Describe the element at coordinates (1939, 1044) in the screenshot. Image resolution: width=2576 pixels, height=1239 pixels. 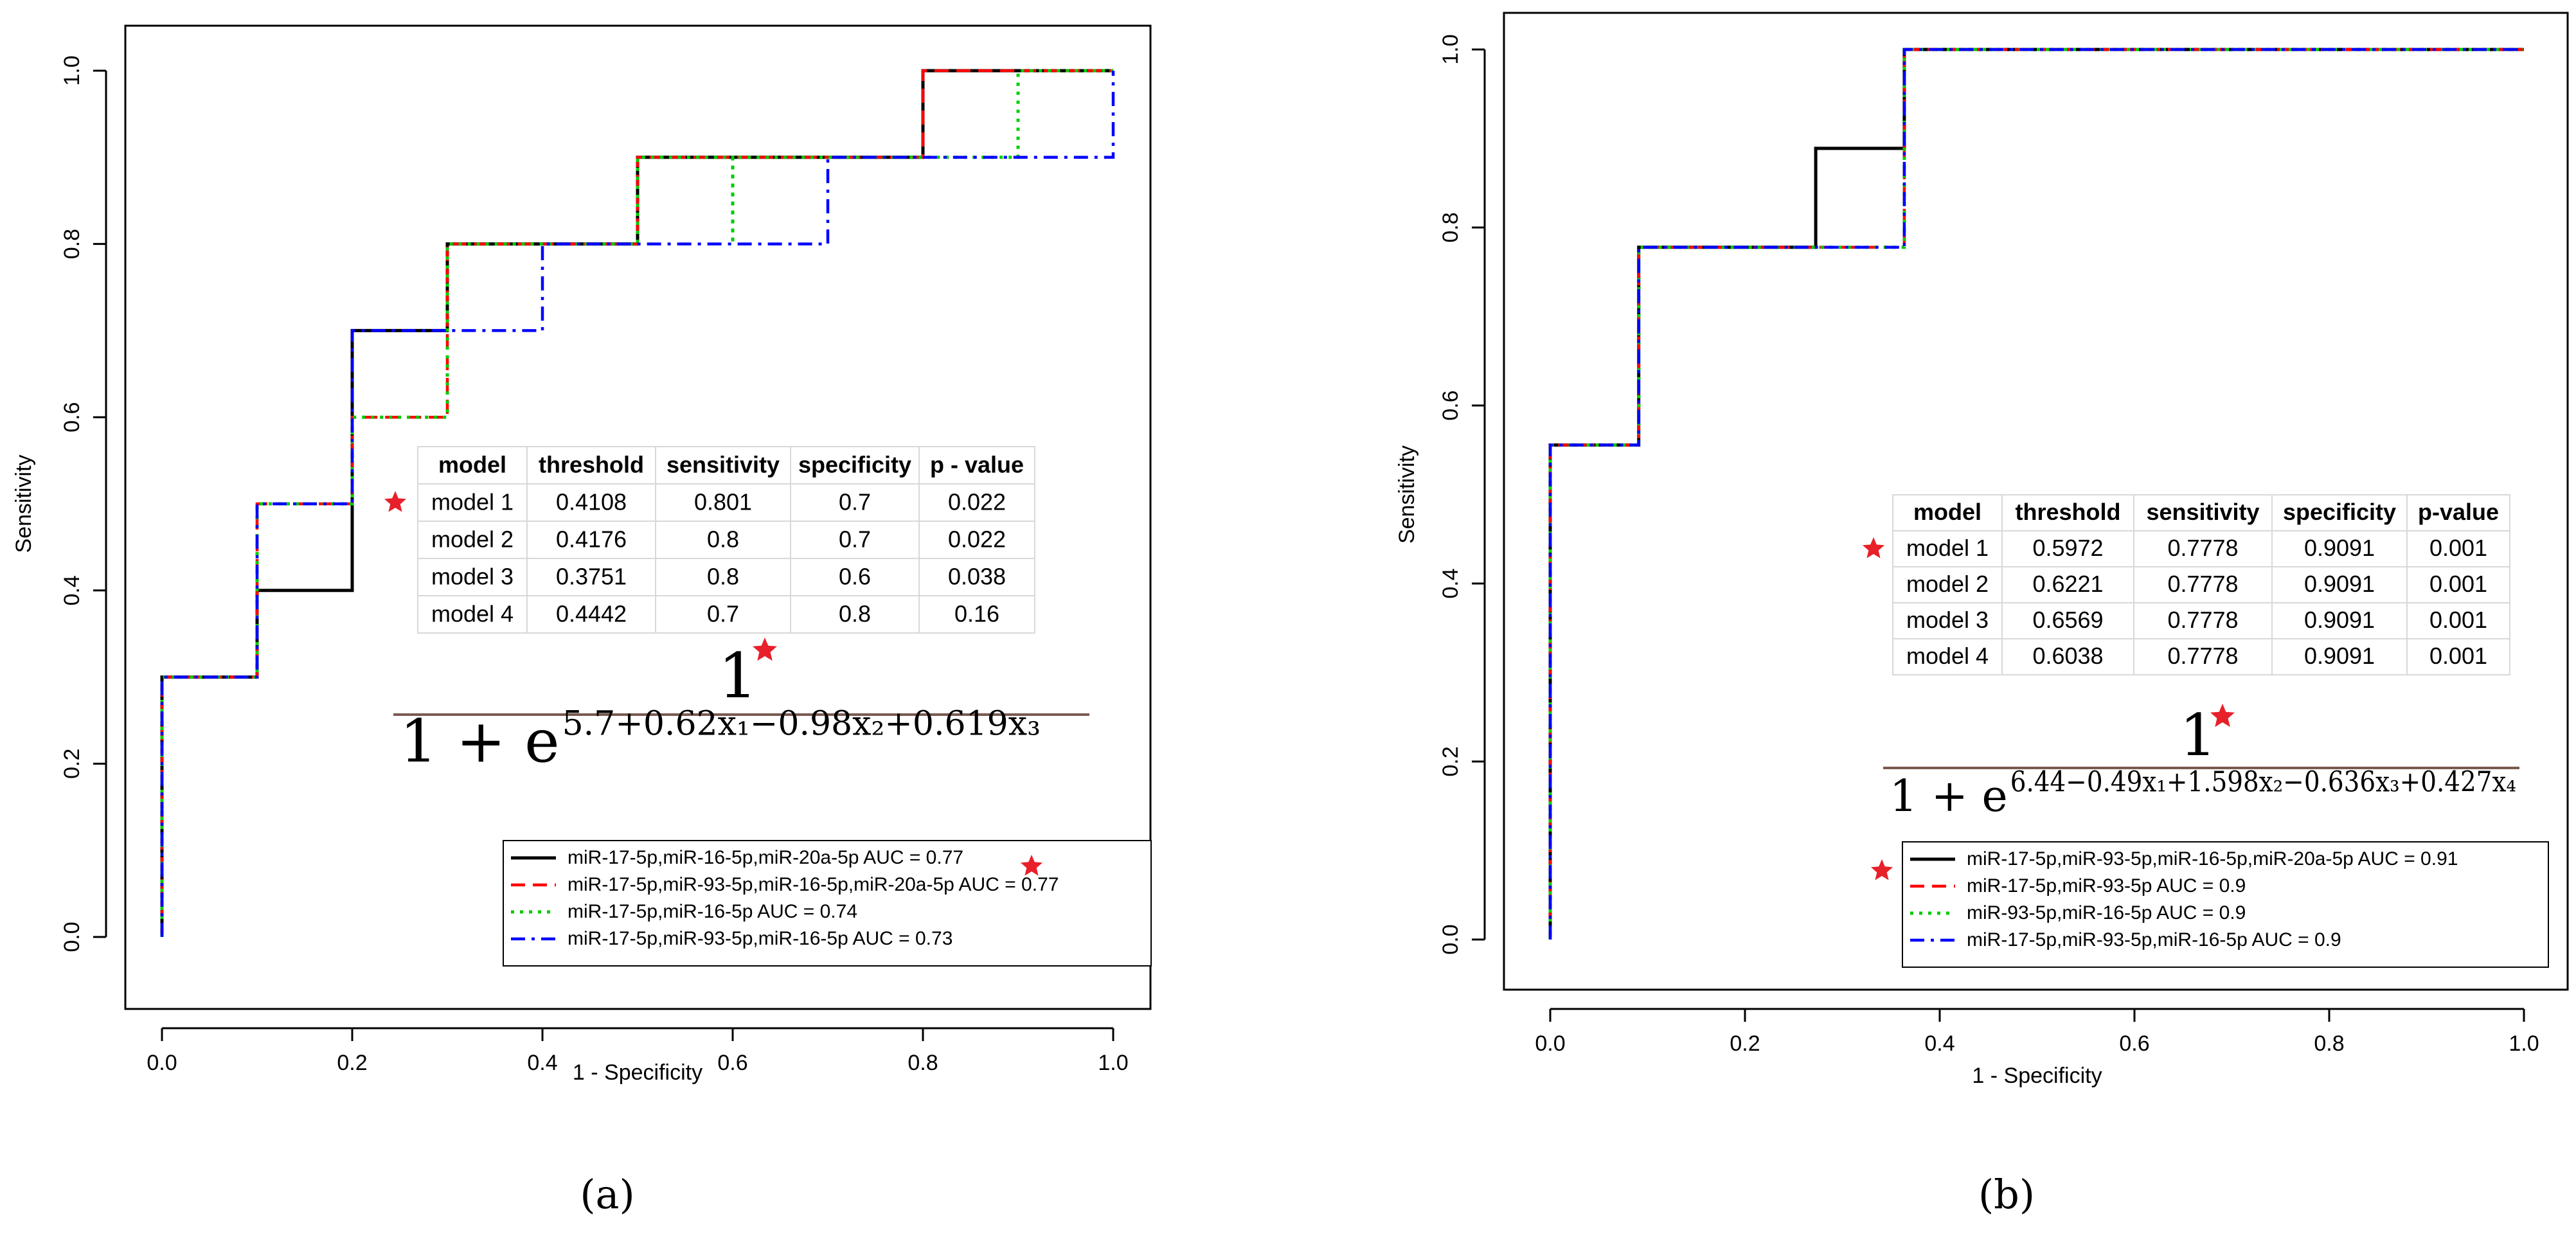
I see `x-tick-label: 0.4` at that location.